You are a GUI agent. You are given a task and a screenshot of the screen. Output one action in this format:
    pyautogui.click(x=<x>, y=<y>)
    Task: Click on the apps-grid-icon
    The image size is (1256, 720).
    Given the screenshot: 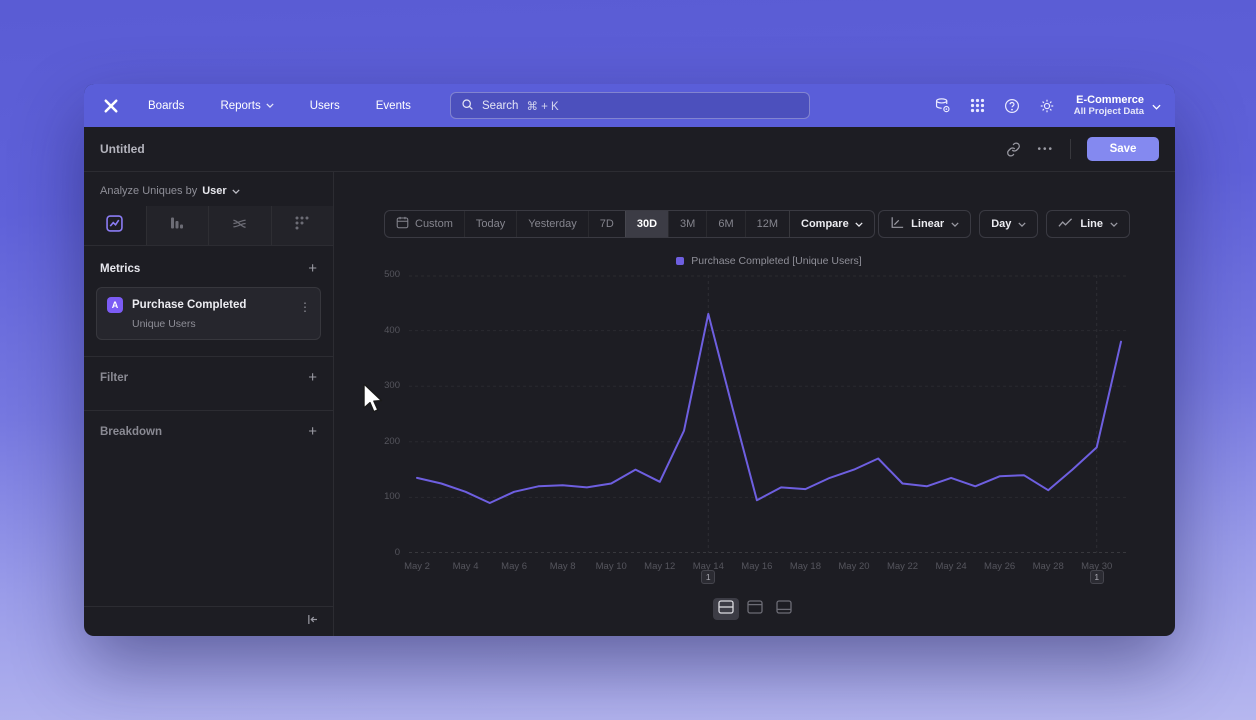 What is the action you would take?
    pyautogui.click(x=977, y=105)
    